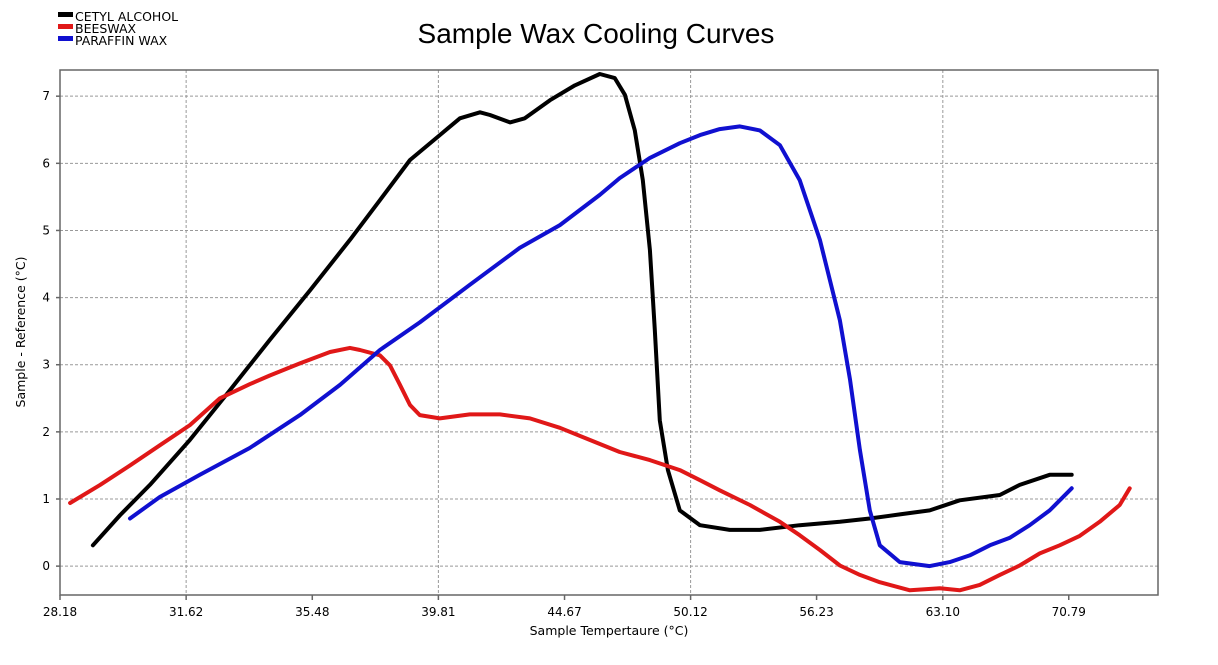 The width and height of the screenshot is (1218, 665). Describe the element at coordinates (51, 331) in the screenshot. I see `y-axis: 0 1 2 3 4 5 6 7` at that location.